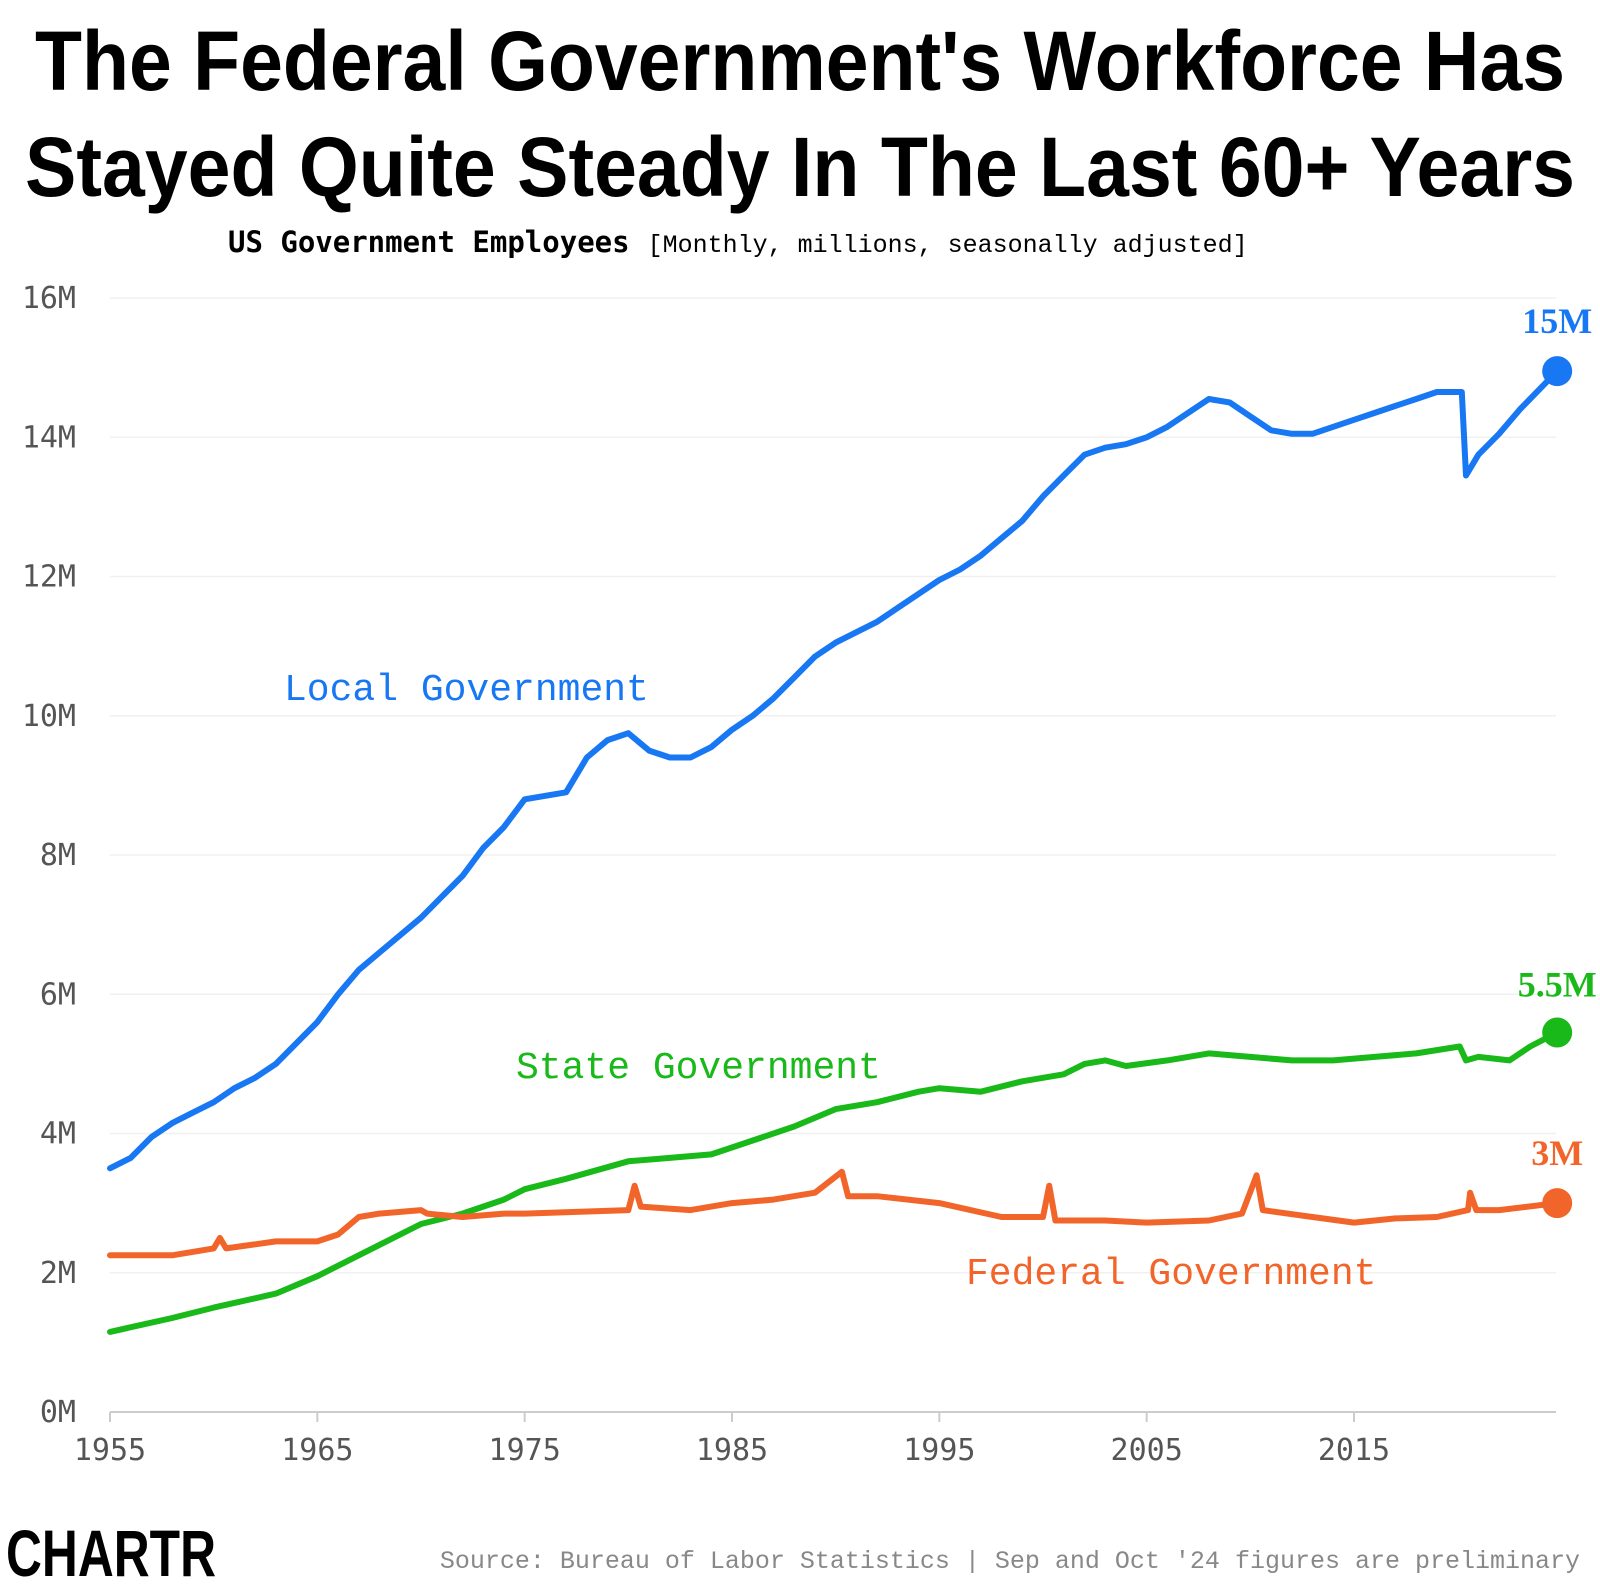 The height and width of the screenshot is (1584, 1600). Describe the element at coordinates (1171, 1274) in the screenshot. I see `series-name-label: Federal Government` at that location.